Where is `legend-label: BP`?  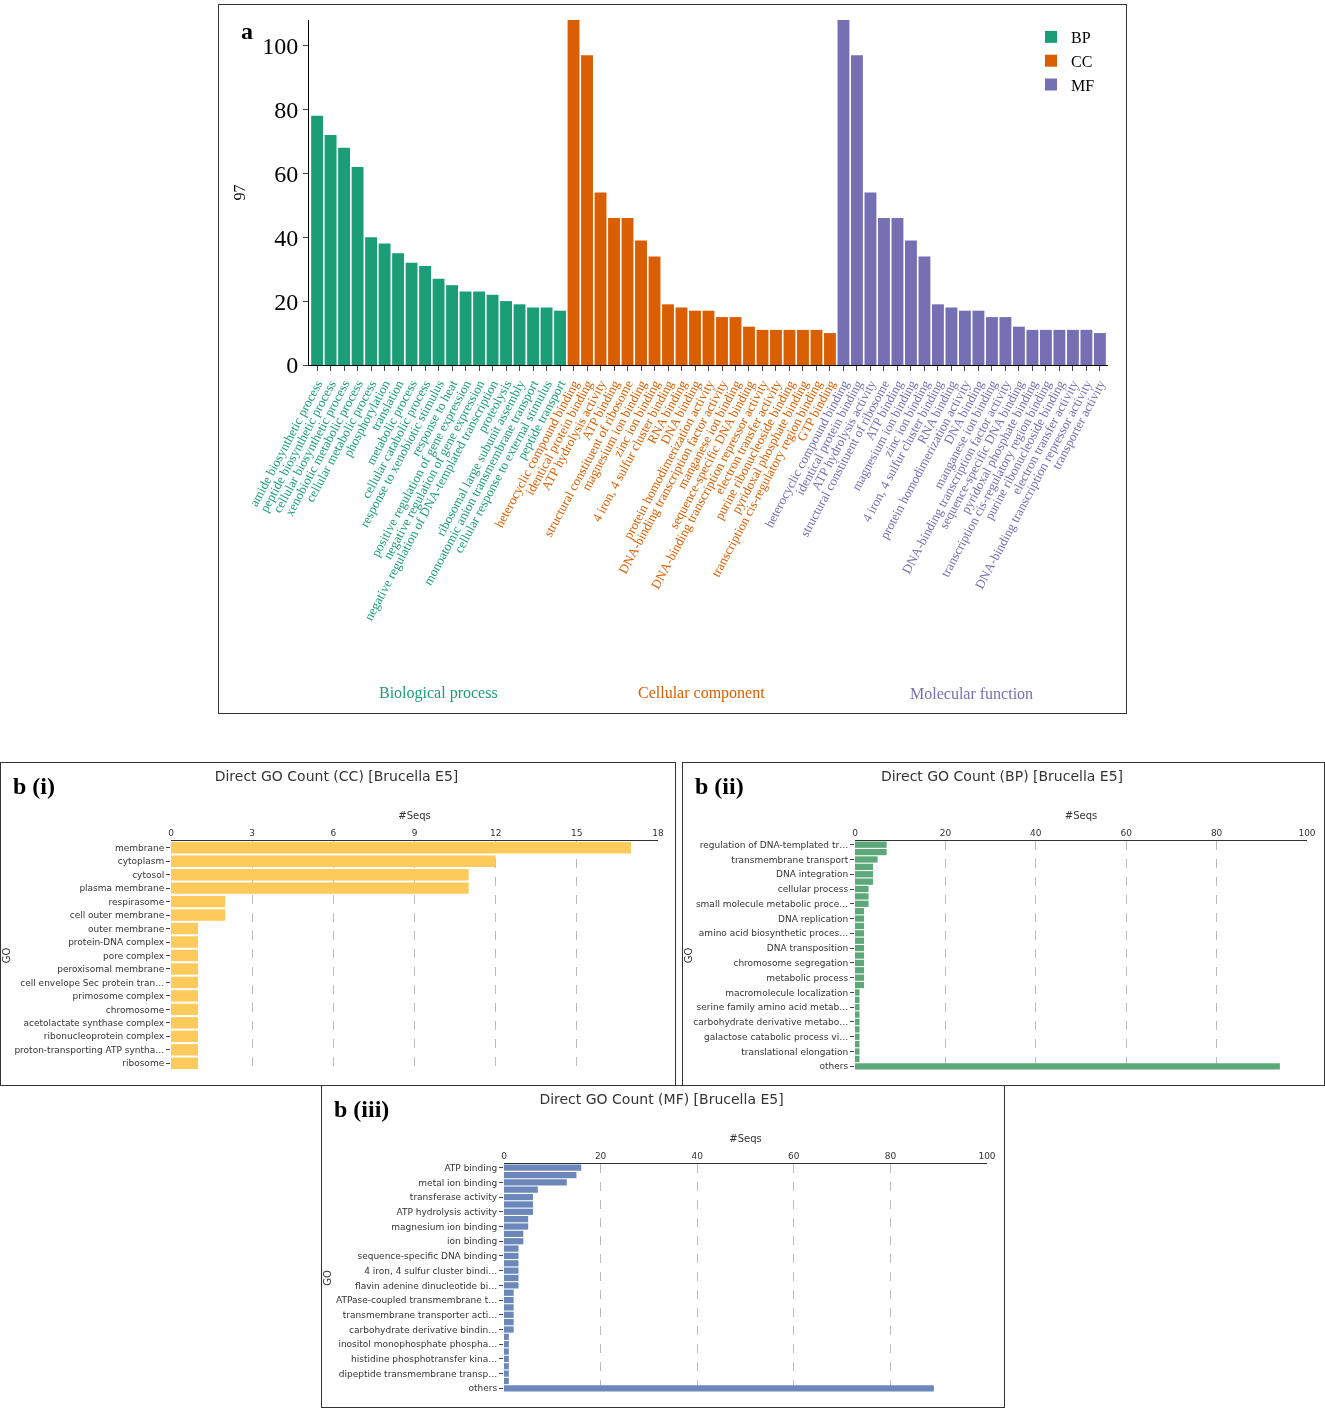
legend-label: BP is located at coordinates (1081, 38).